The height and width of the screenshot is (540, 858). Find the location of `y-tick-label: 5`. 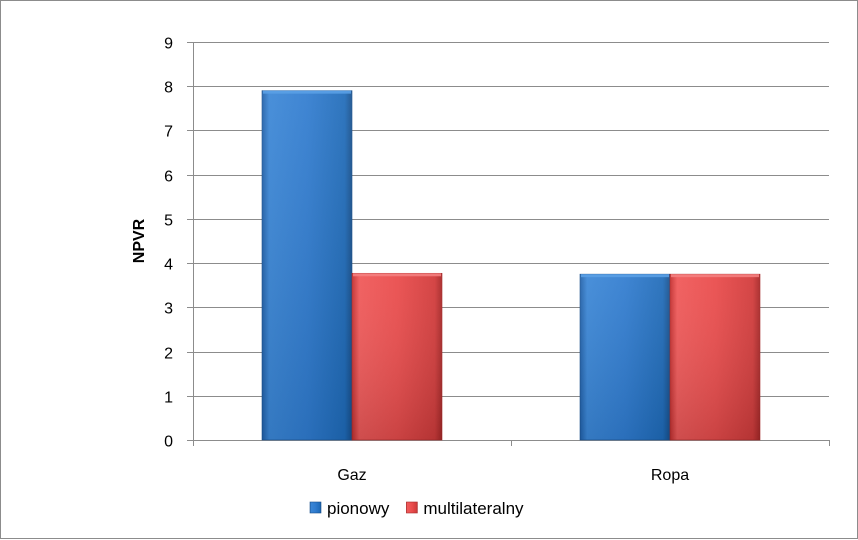

y-tick-label: 5 is located at coordinates (168, 221).